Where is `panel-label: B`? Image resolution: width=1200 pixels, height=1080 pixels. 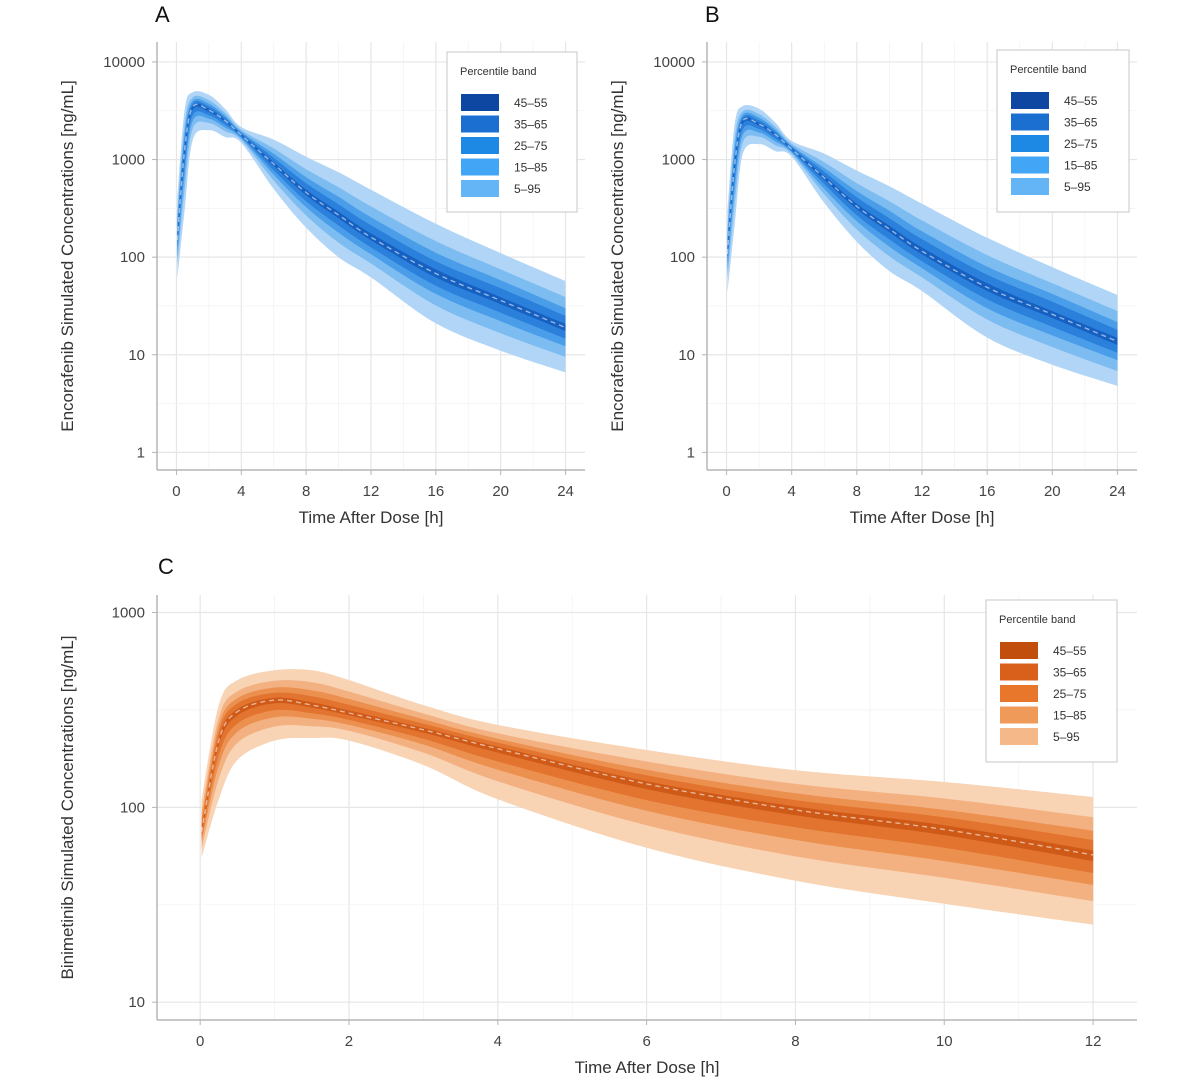 panel-label: B is located at coordinates (712, 14).